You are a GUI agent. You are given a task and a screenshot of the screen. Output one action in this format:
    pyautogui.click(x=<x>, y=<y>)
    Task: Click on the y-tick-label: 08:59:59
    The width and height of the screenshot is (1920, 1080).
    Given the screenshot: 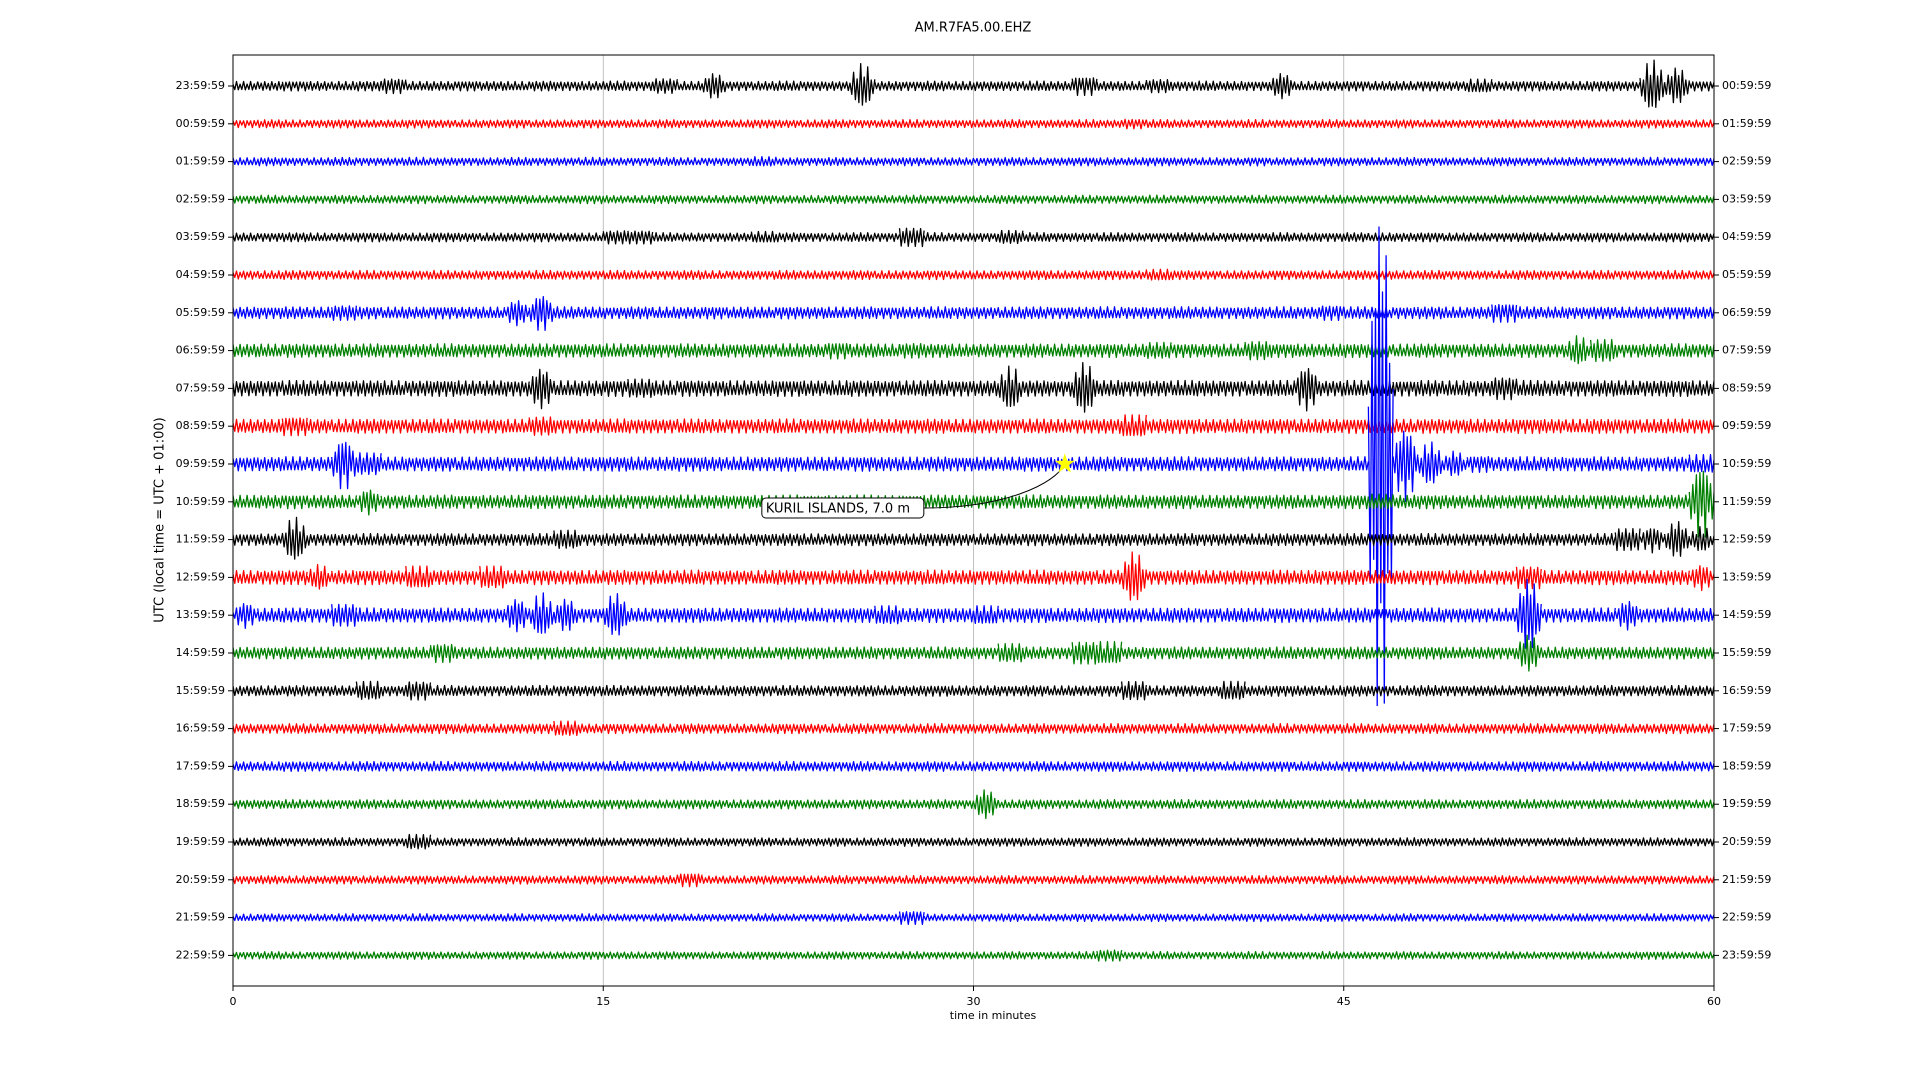 What is the action you would take?
    pyautogui.click(x=200, y=425)
    